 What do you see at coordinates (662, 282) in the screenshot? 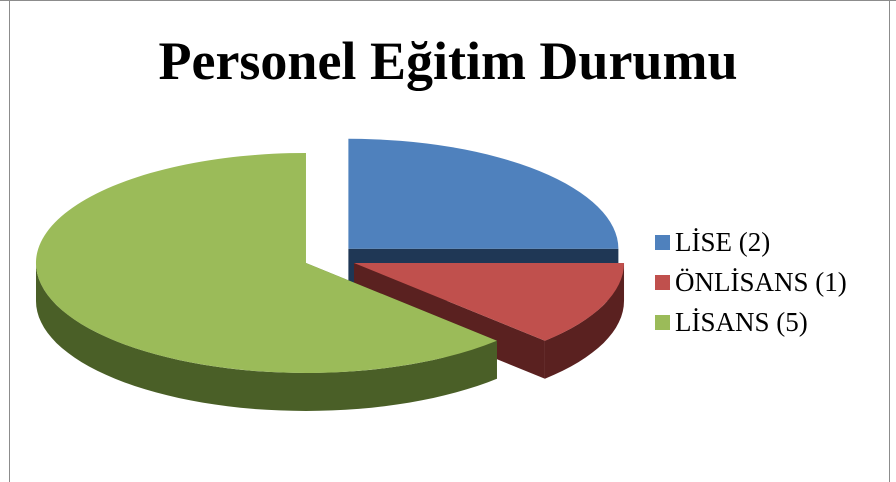
I see `legend-swatch-onlisans` at bounding box center [662, 282].